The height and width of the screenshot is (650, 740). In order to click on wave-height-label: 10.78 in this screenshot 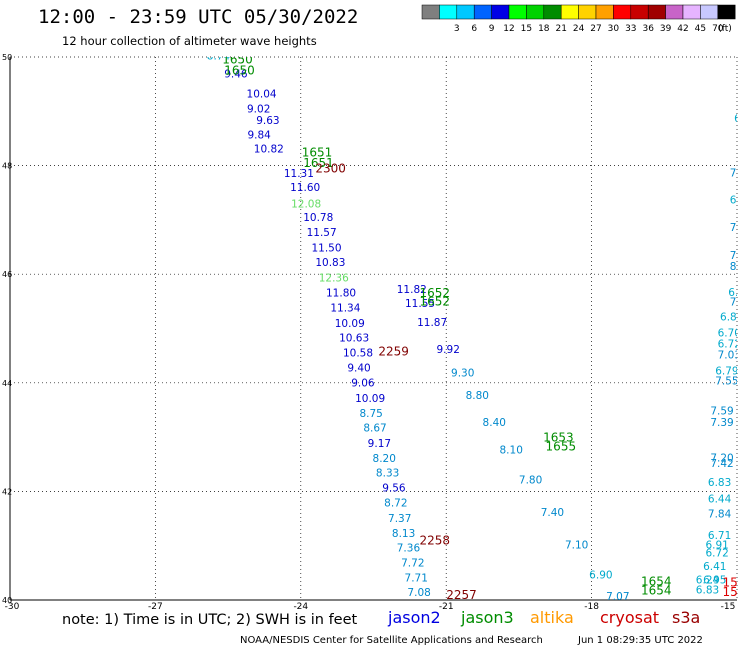, I will do `click(318, 218)`.